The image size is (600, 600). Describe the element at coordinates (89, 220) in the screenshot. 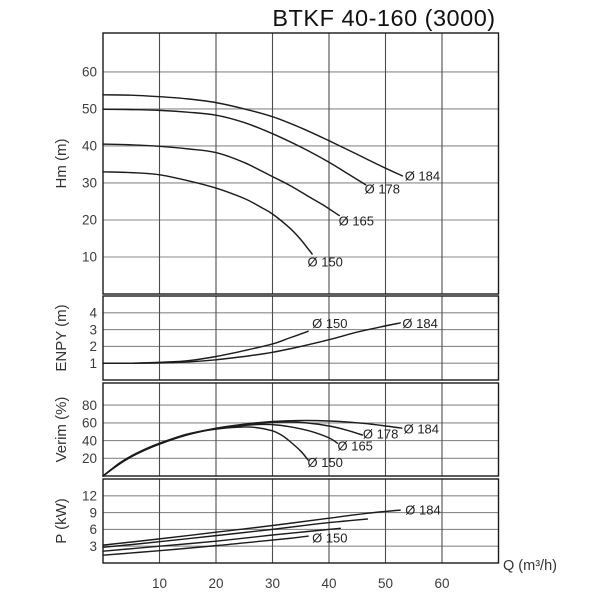

I see `y-tick-label-head-20: 20` at that location.